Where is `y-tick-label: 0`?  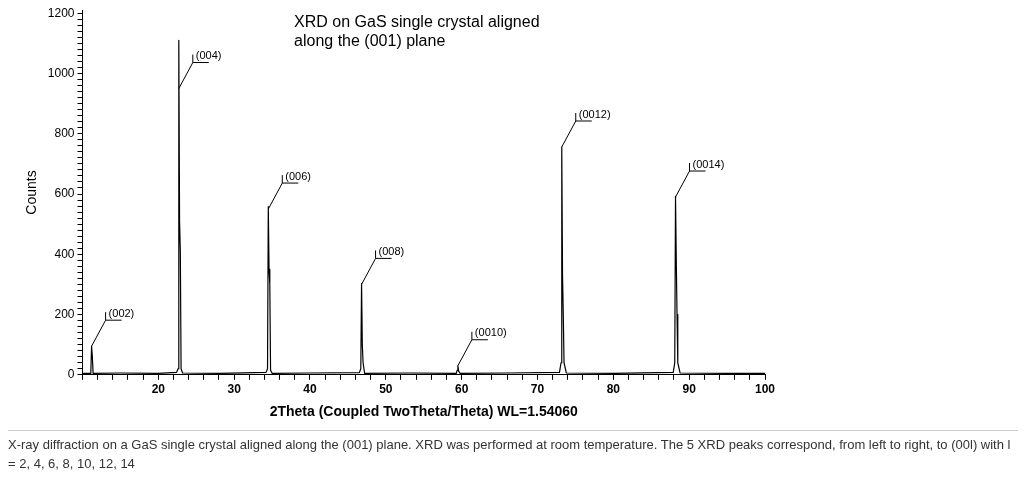 y-tick-label: 0 is located at coordinates (71, 374).